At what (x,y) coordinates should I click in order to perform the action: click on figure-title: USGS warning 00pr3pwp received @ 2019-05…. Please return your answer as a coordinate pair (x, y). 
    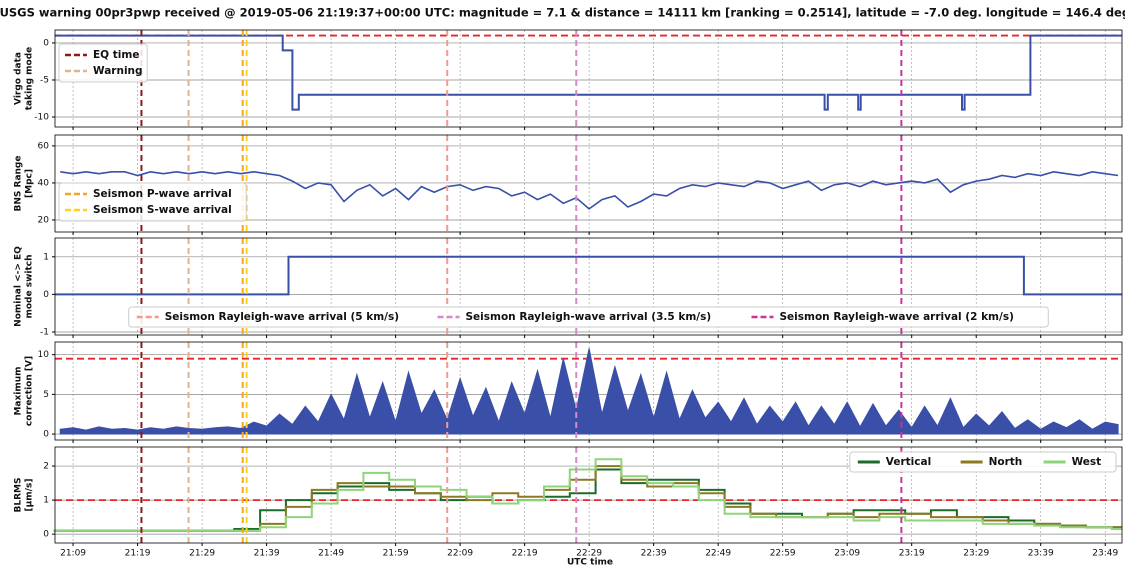
    Looking at the image, I should click on (562, 13).